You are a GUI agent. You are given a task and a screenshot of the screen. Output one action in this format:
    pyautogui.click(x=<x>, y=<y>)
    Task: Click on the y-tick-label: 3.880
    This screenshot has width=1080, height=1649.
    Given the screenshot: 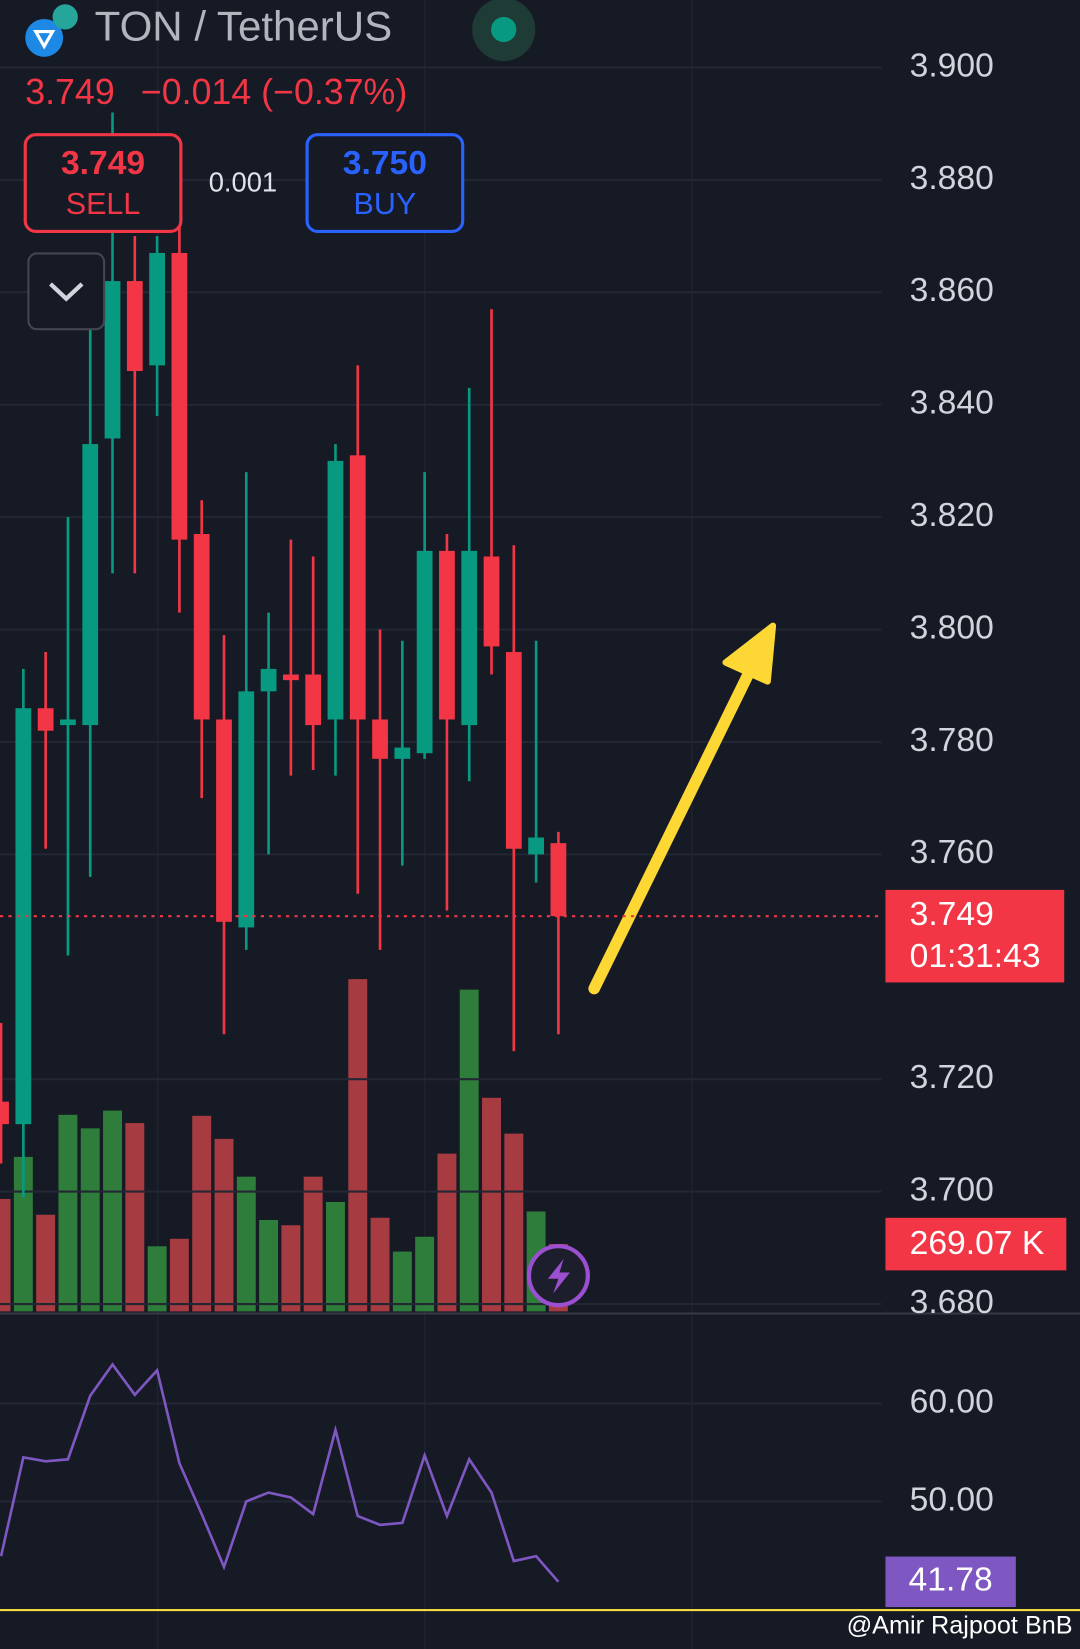 What is the action you would take?
    pyautogui.click(x=952, y=178)
    